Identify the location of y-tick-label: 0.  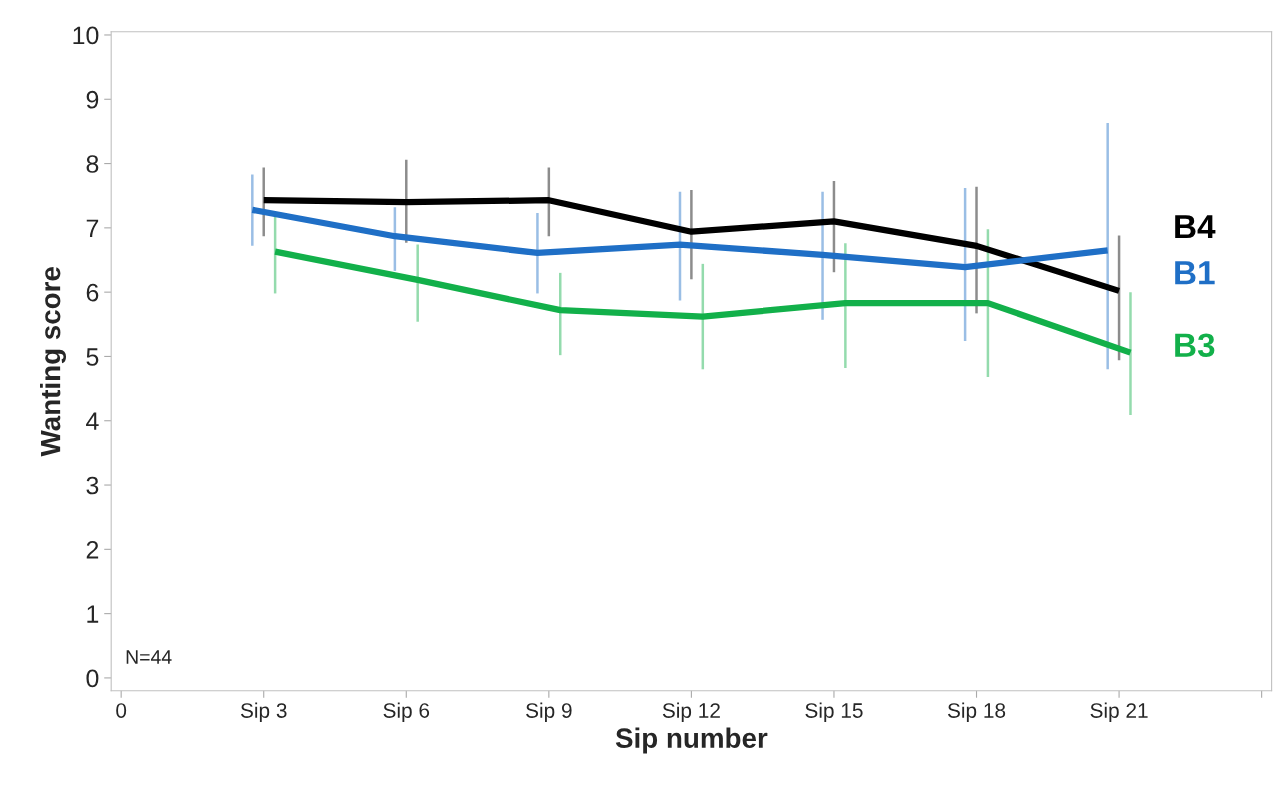
(92, 678).